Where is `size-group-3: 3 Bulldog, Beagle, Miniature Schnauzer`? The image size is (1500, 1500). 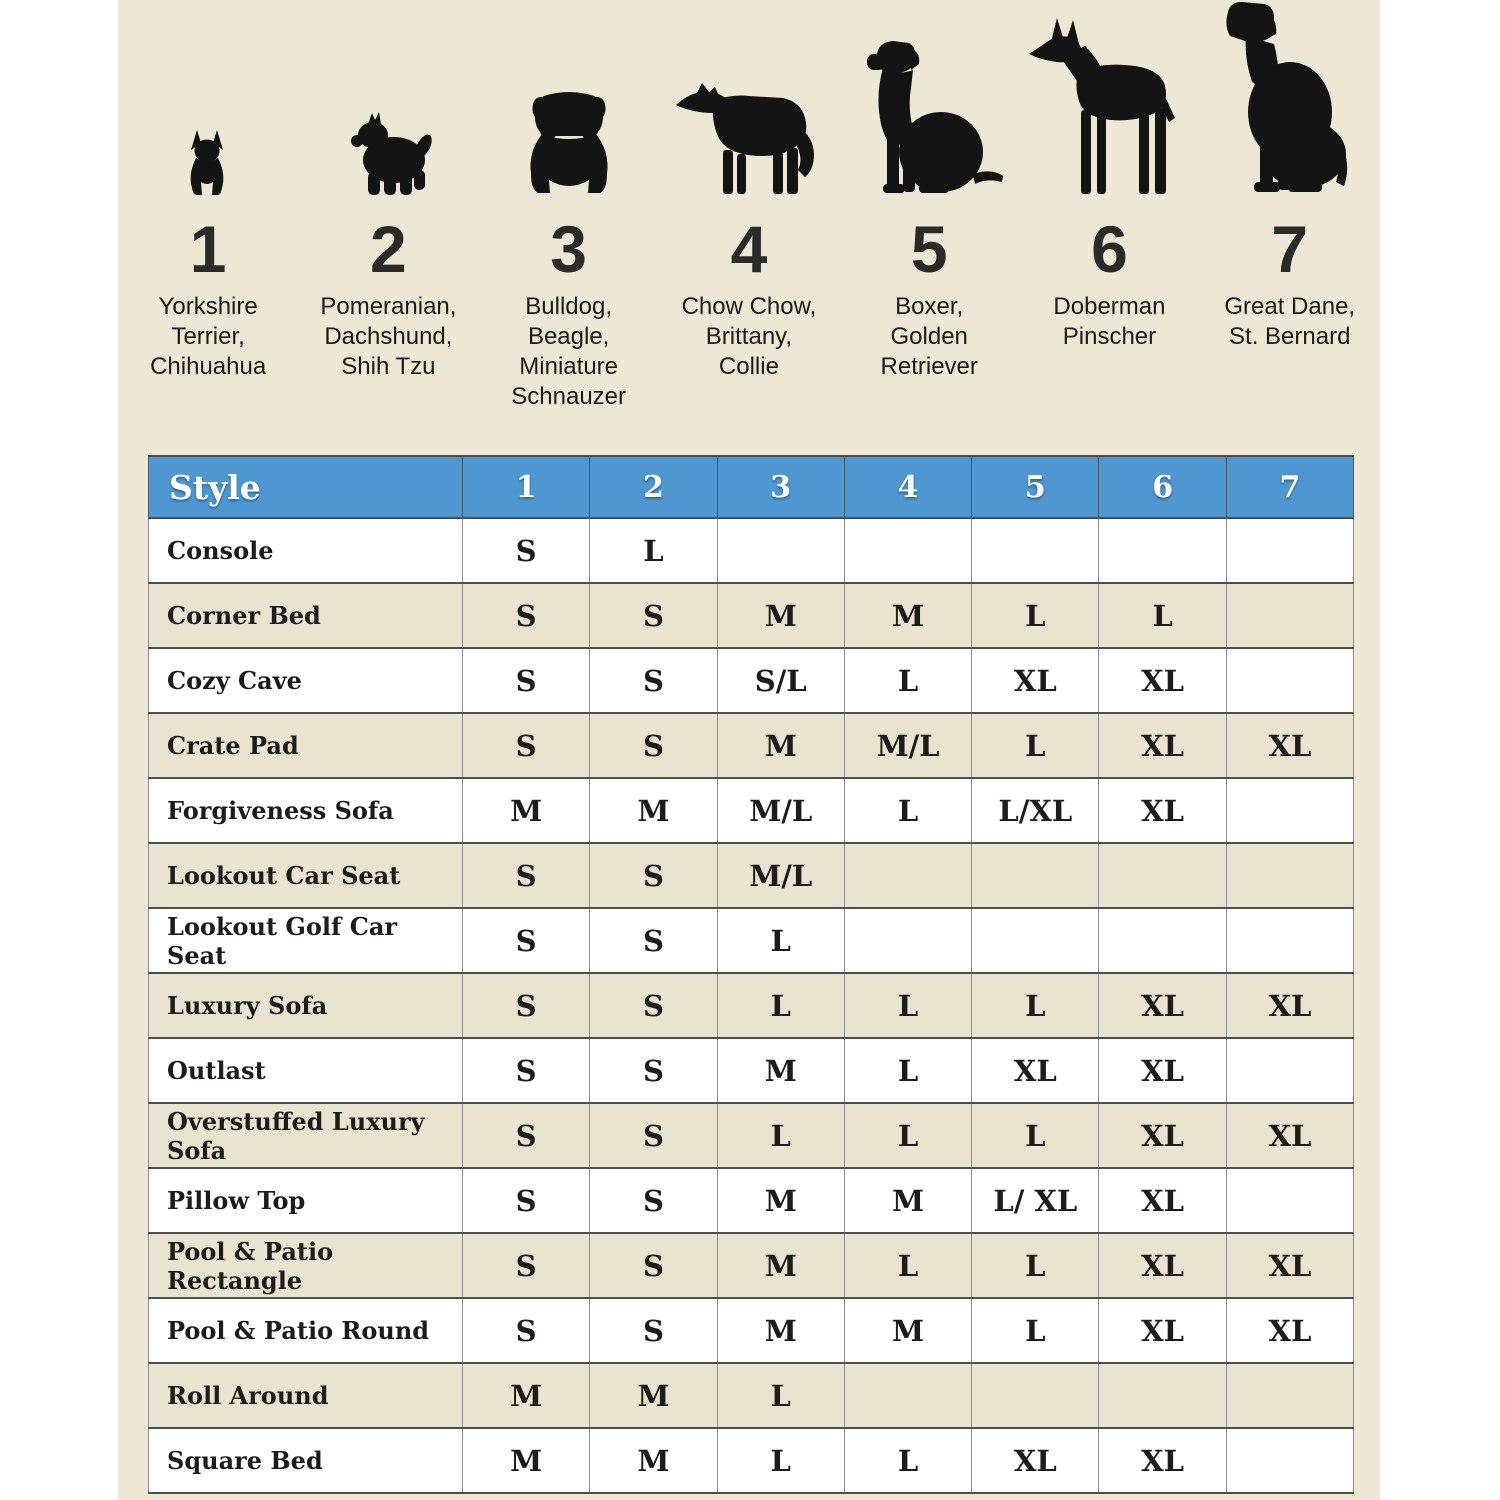
size-group-3: 3 Bulldog, Beagle, Miniature Schnauzer is located at coordinates (569, 206).